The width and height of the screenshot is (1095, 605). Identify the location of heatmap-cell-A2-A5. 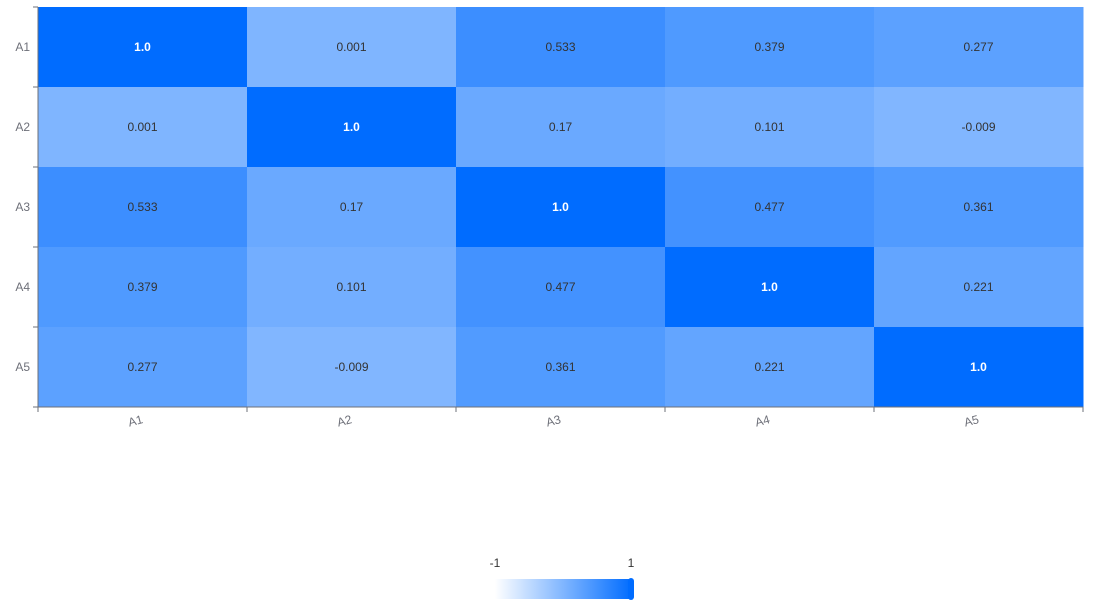
(979, 127).